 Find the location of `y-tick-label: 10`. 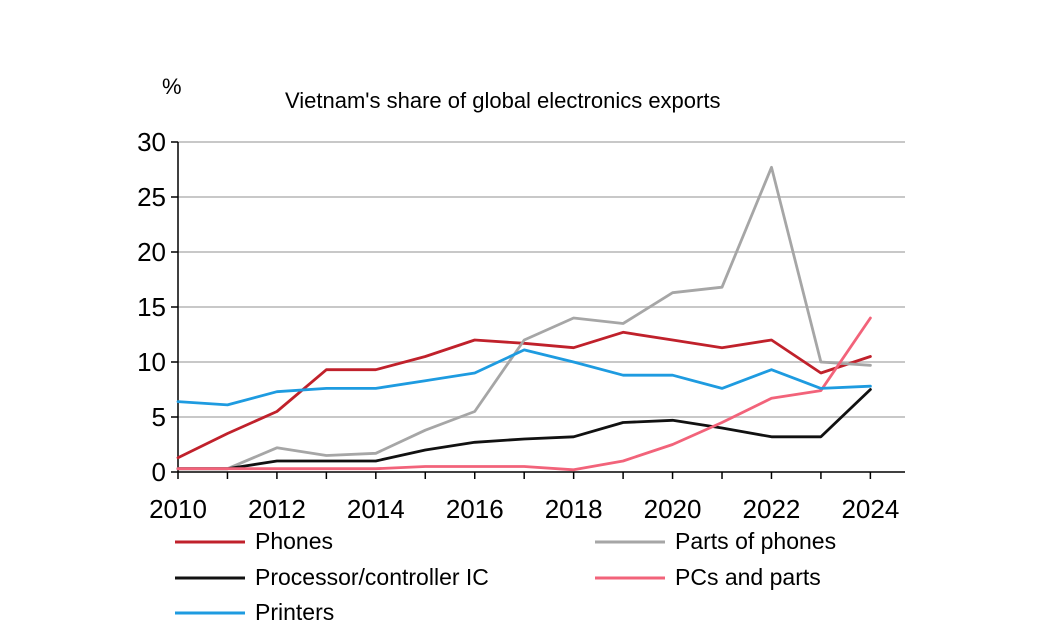

y-tick-label: 10 is located at coordinates (151, 362).